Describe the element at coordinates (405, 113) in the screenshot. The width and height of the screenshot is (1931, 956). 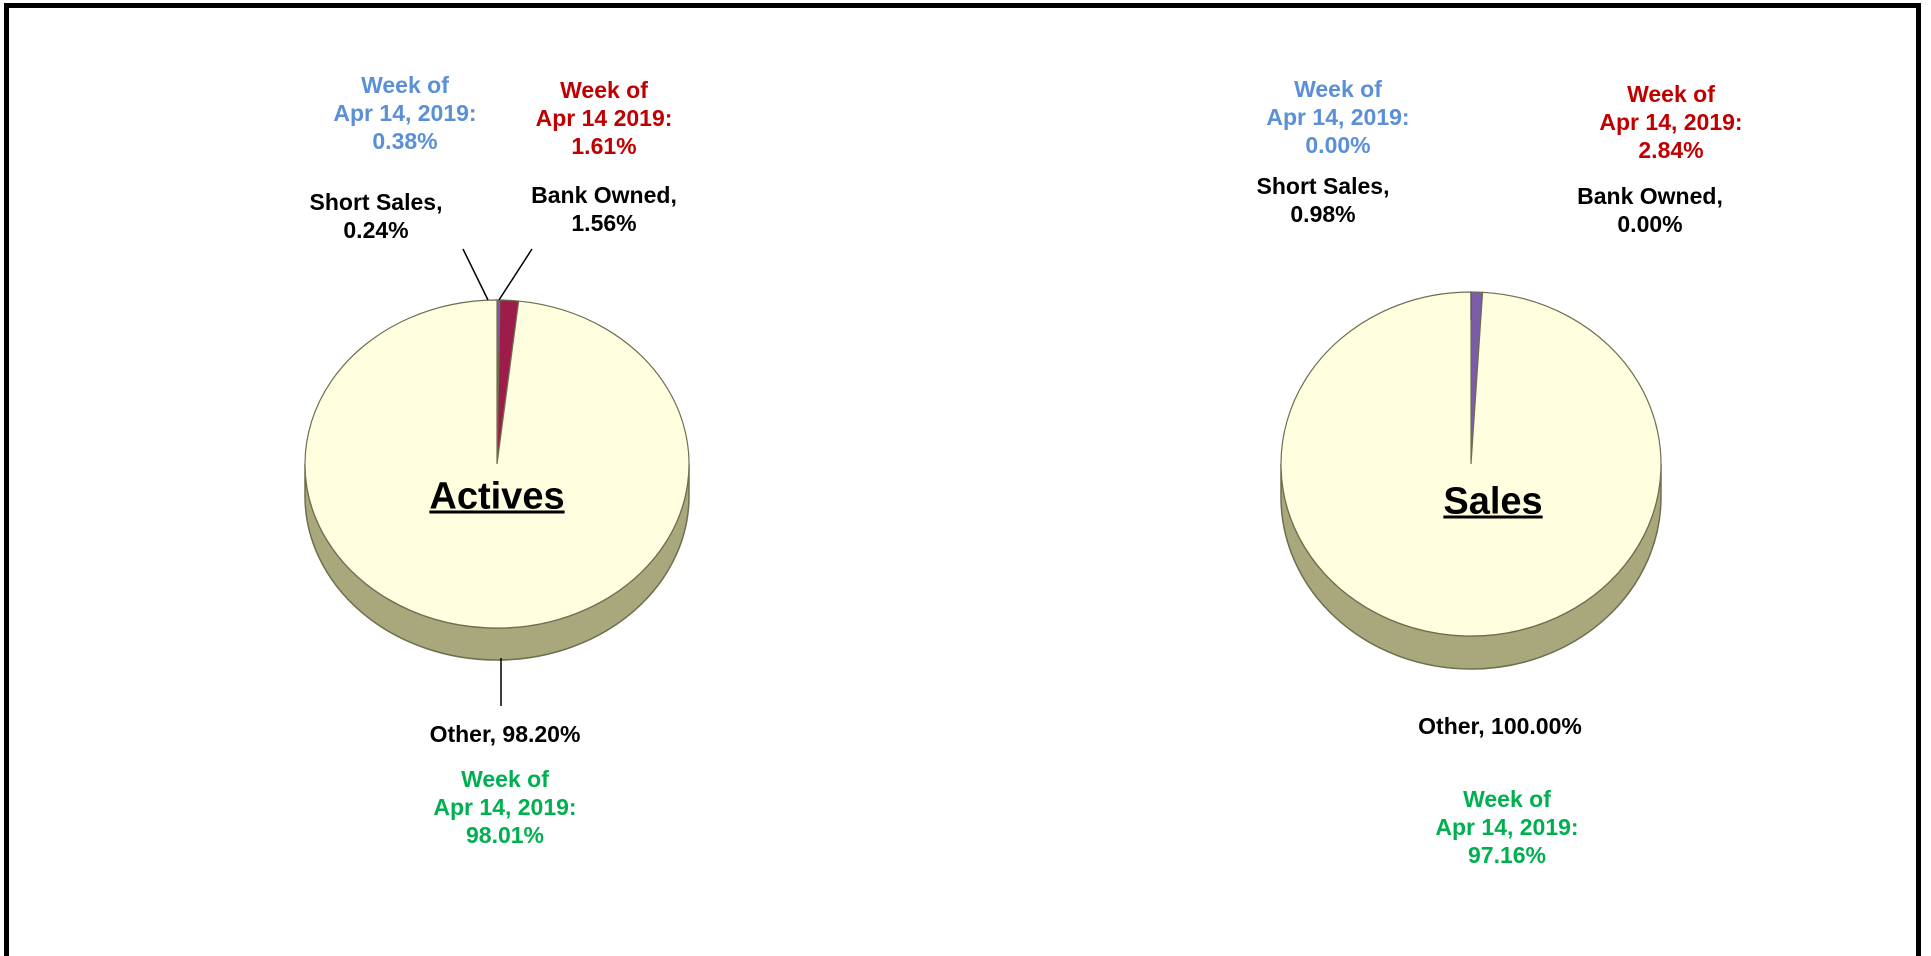
I see `actives-short-sales-prior-week: Week of Apr 14, 2019: 0.38%` at that location.